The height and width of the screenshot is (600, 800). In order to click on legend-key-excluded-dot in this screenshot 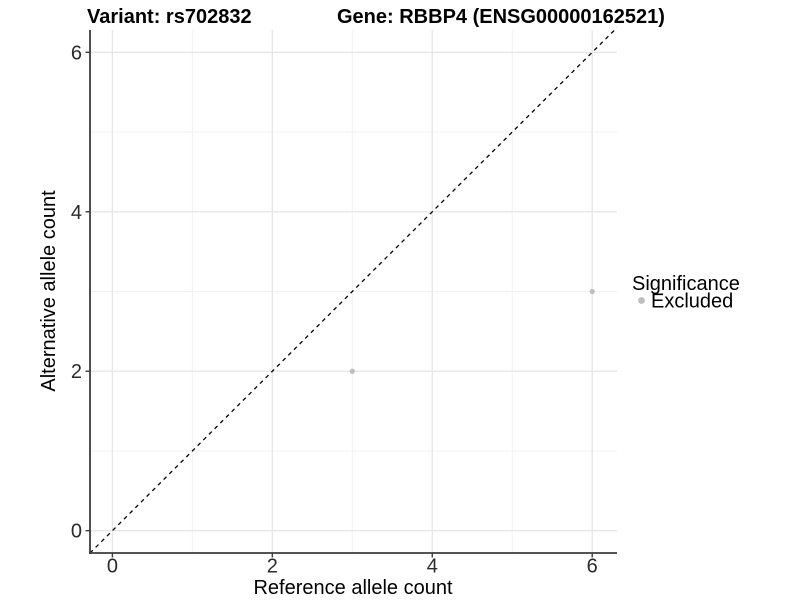, I will do `click(641, 300)`.